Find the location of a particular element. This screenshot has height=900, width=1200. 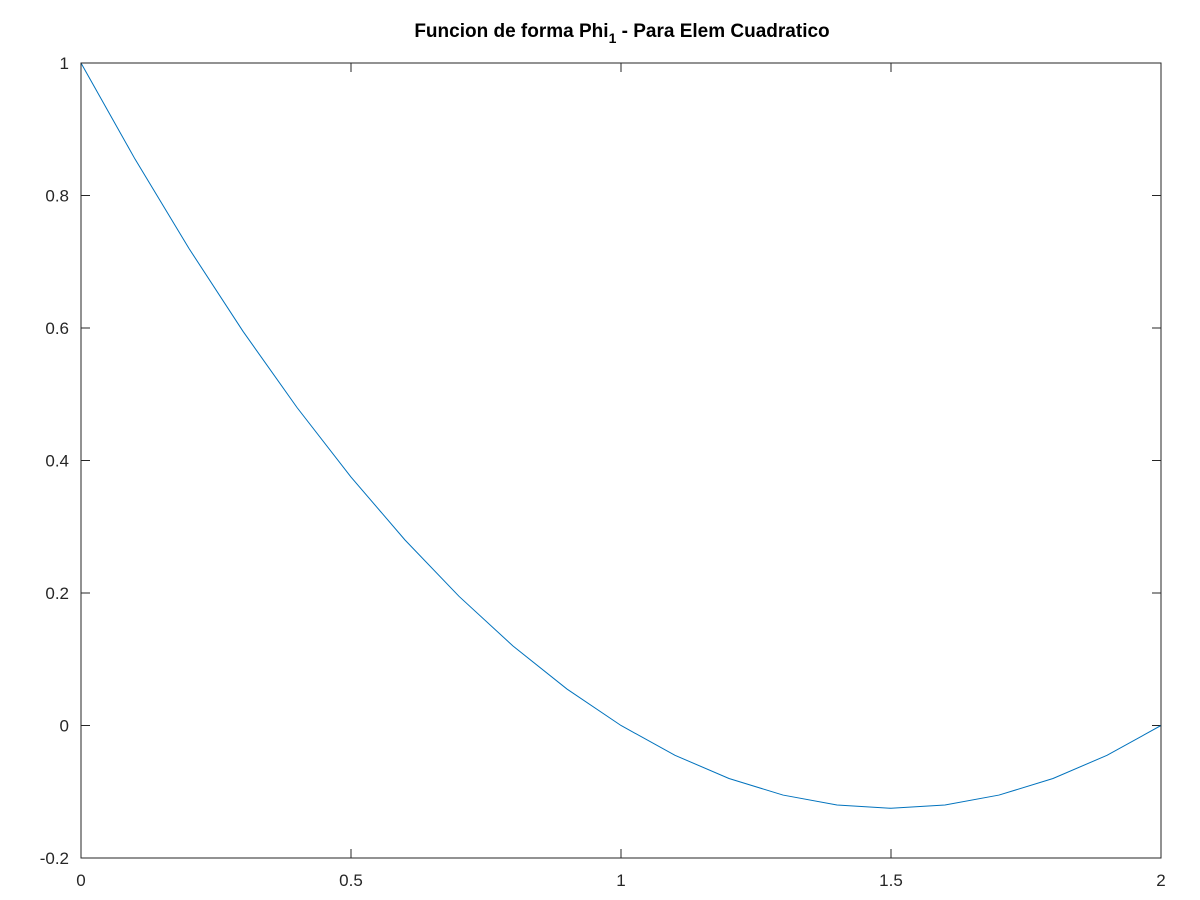

x-tick-label: 1 is located at coordinates (620, 880).